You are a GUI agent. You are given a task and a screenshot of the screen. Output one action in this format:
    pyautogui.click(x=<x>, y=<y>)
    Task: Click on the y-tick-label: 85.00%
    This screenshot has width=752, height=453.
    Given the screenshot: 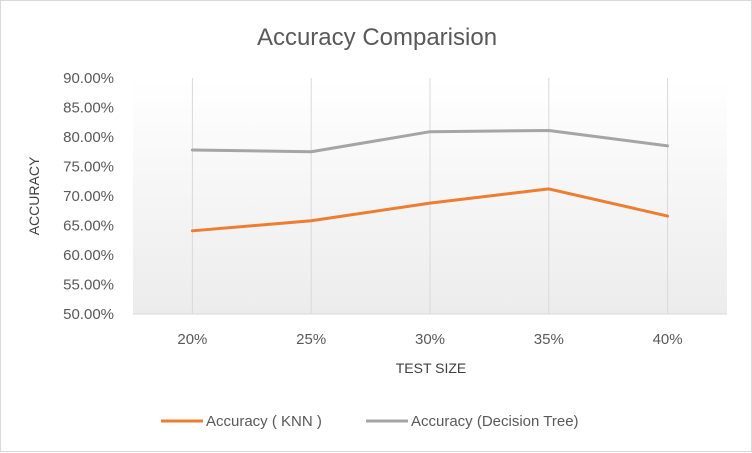 What is the action you would take?
    pyautogui.click(x=88, y=108)
    